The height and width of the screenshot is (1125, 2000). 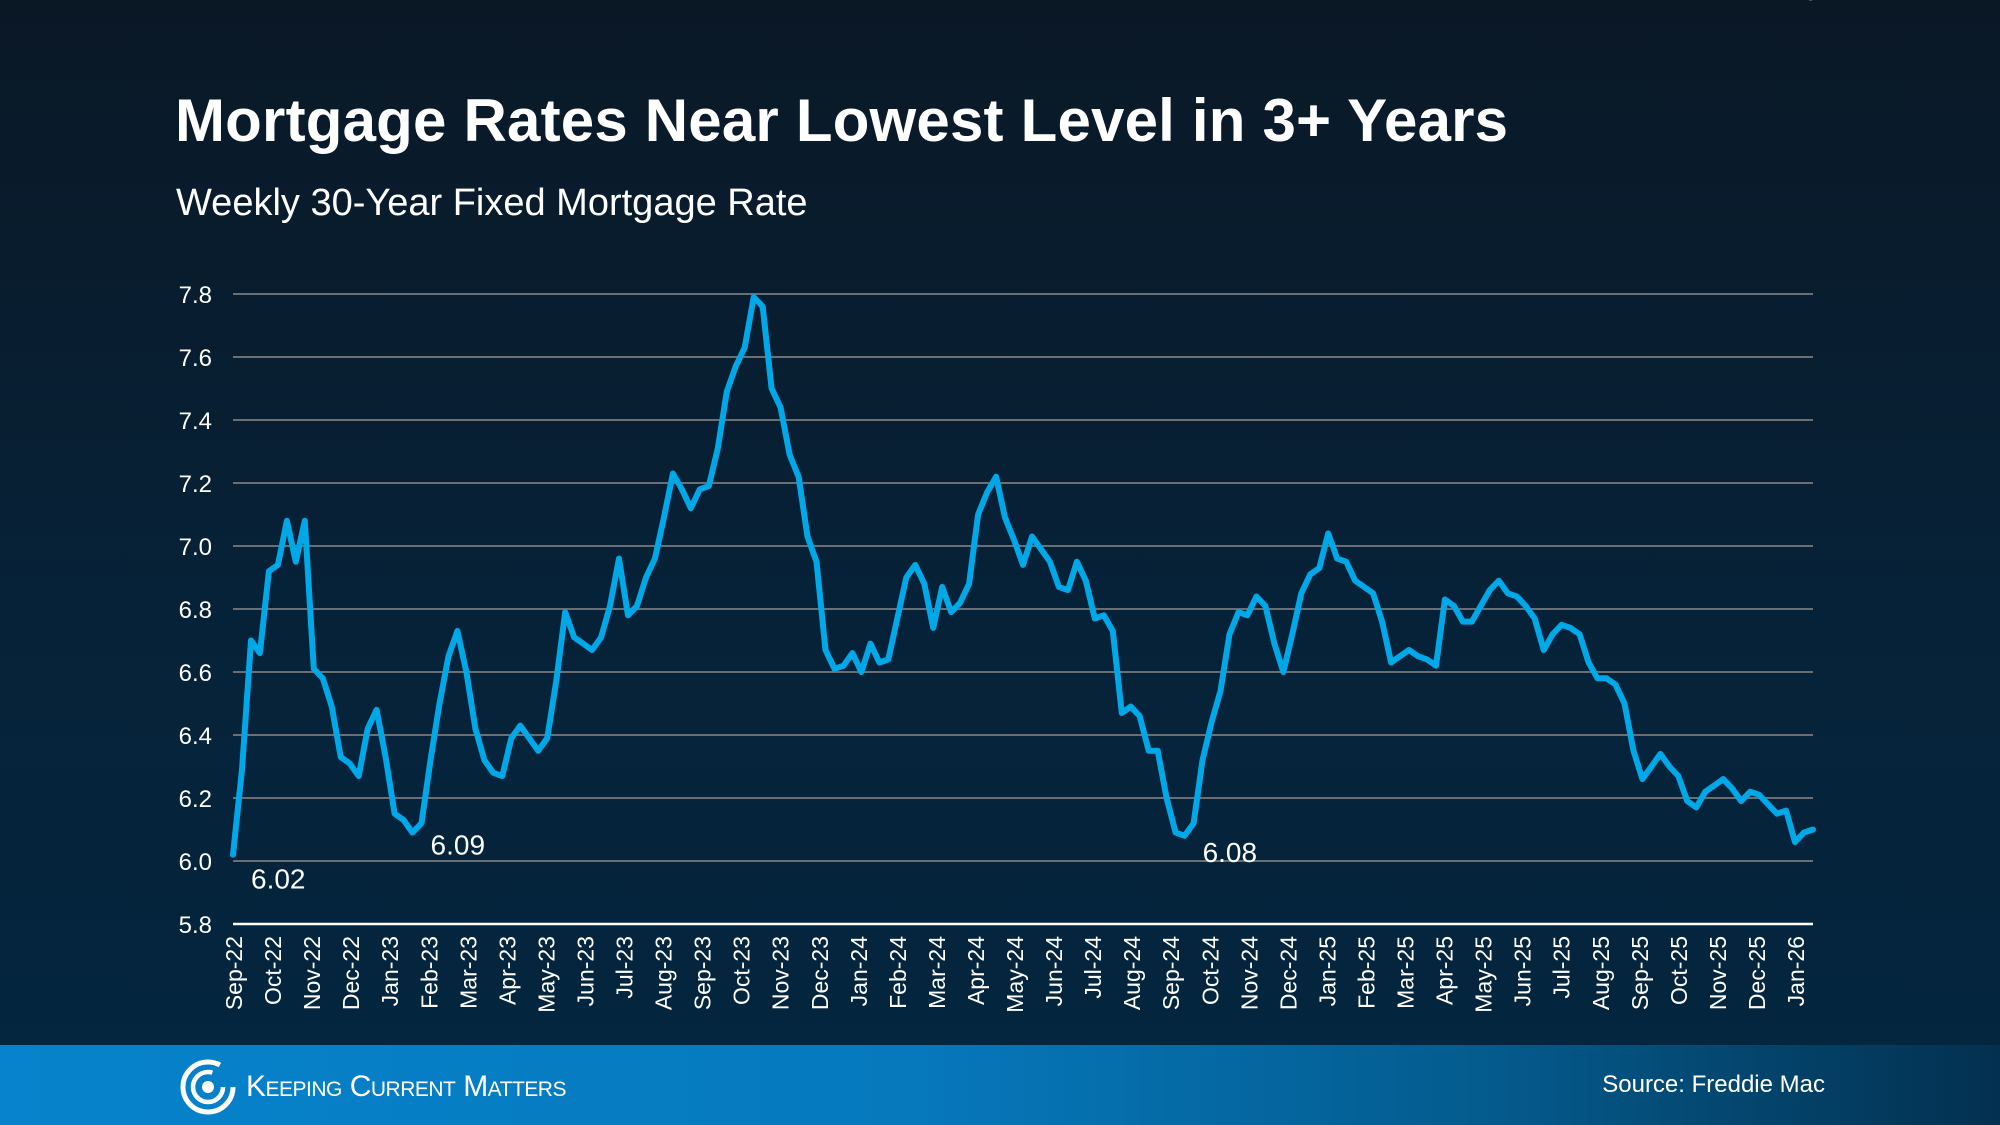 I want to click on x-tick-label: Apr-25, so click(x=1445, y=970).